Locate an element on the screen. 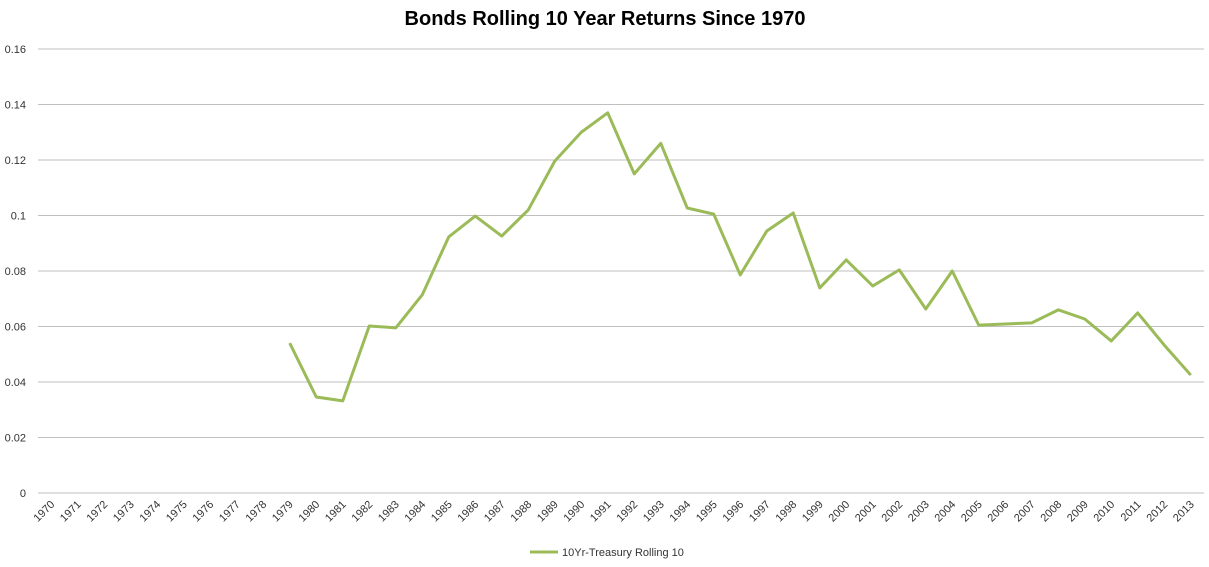 The height and width of the screenshot is (567, 1209). x-tick-label: 1981 is located at coordinates (336, 512).